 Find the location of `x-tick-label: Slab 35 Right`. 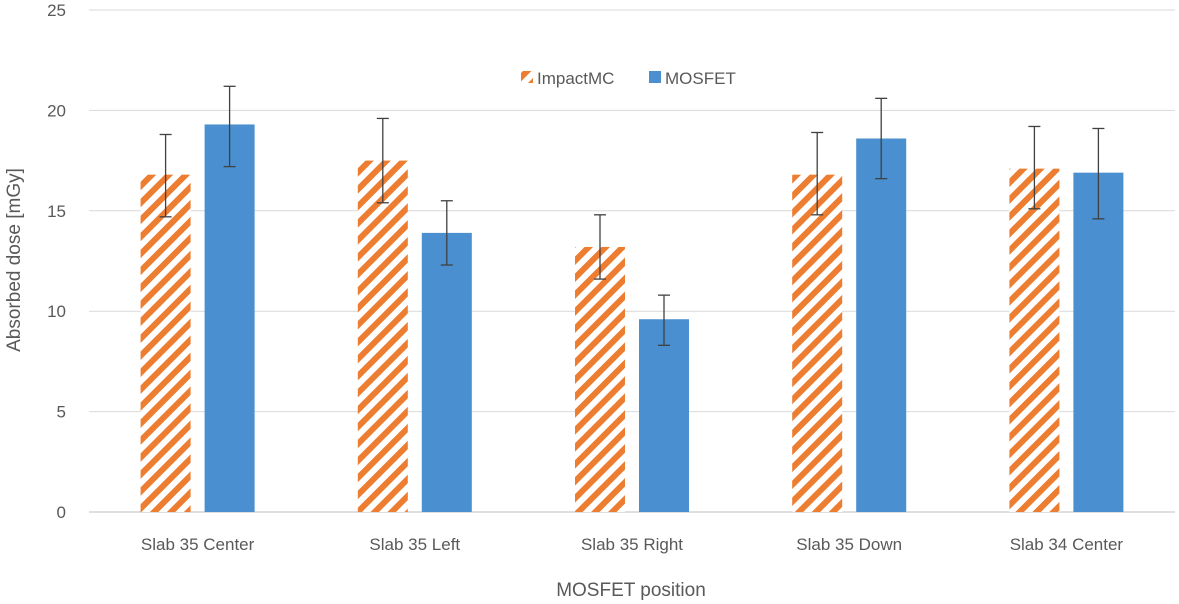

x-tick-label: Slab 35 Right is located at coordinates (632, 544).